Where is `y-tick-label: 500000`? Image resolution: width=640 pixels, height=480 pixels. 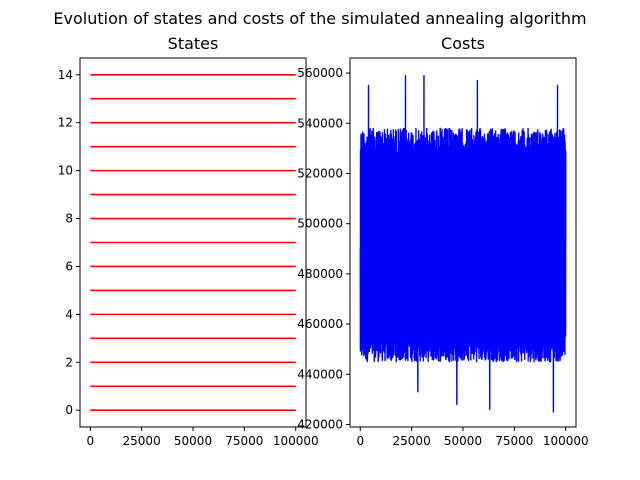 y-tick-label: 500000 is located at coordinates (320, 224).